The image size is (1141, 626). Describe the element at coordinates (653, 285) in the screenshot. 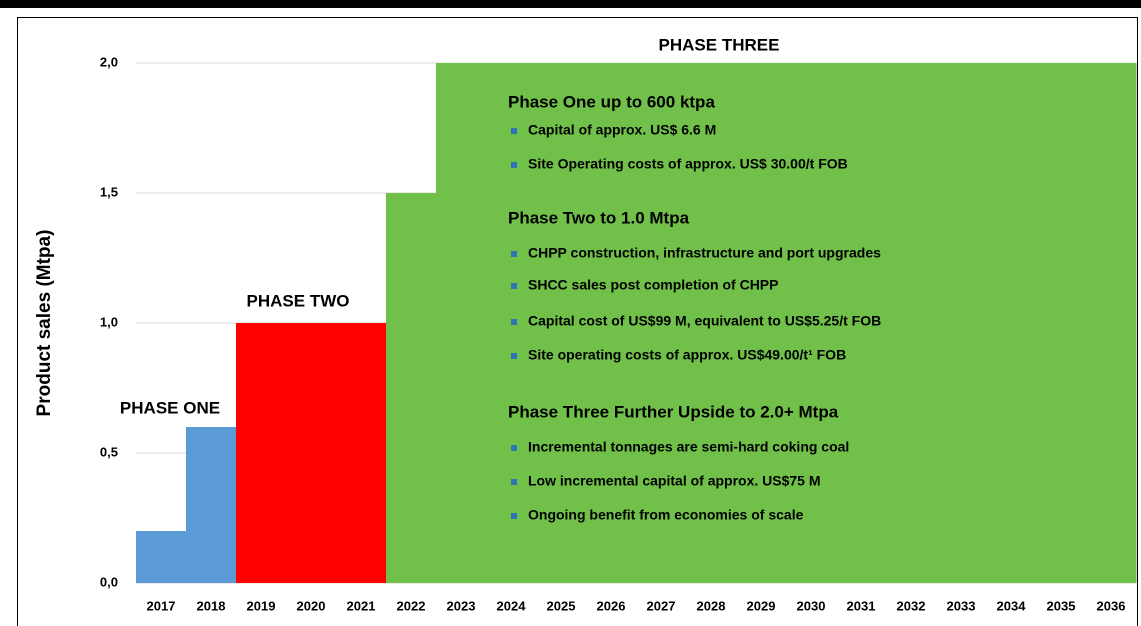

I see `note-bullet: SHCC sales post completion of CHPP` at that location.